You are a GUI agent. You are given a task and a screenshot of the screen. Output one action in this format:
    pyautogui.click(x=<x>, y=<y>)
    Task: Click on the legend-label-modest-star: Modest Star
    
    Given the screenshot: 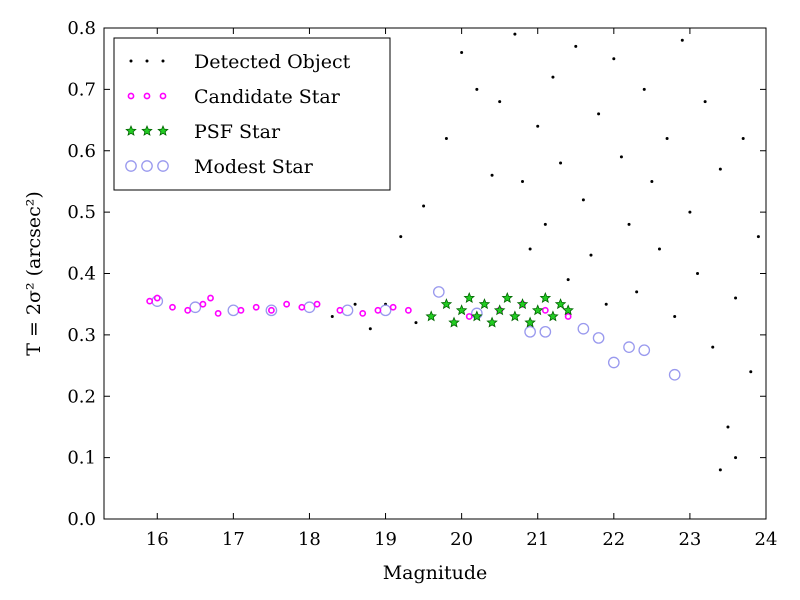 What is the action you would take?
    pyautogui.click(x=254, y=167)
    